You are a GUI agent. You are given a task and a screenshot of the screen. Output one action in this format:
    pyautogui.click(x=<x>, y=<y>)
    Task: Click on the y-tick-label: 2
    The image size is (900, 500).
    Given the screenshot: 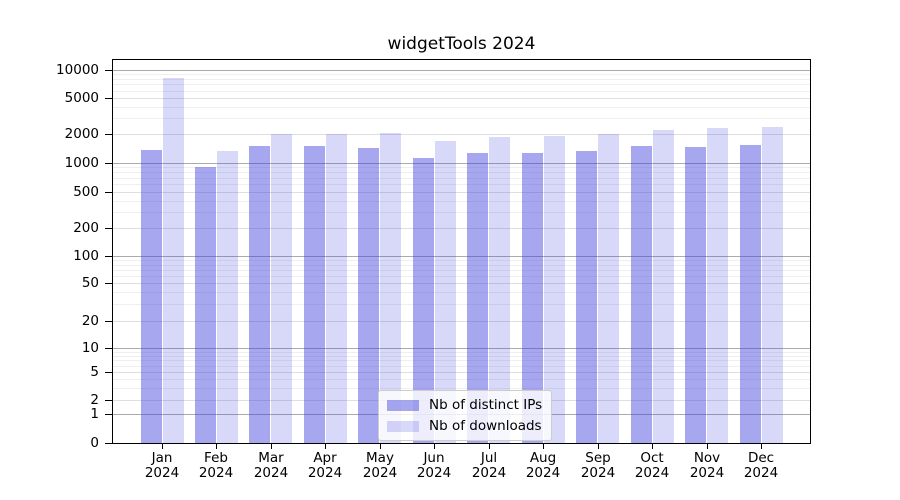 What is the action you would take?
    pyautogui.click(x=94, y=400)
    